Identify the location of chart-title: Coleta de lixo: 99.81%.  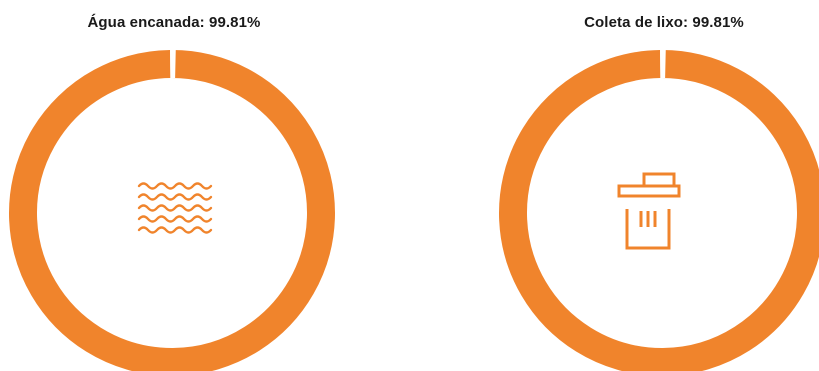
(664, 22).